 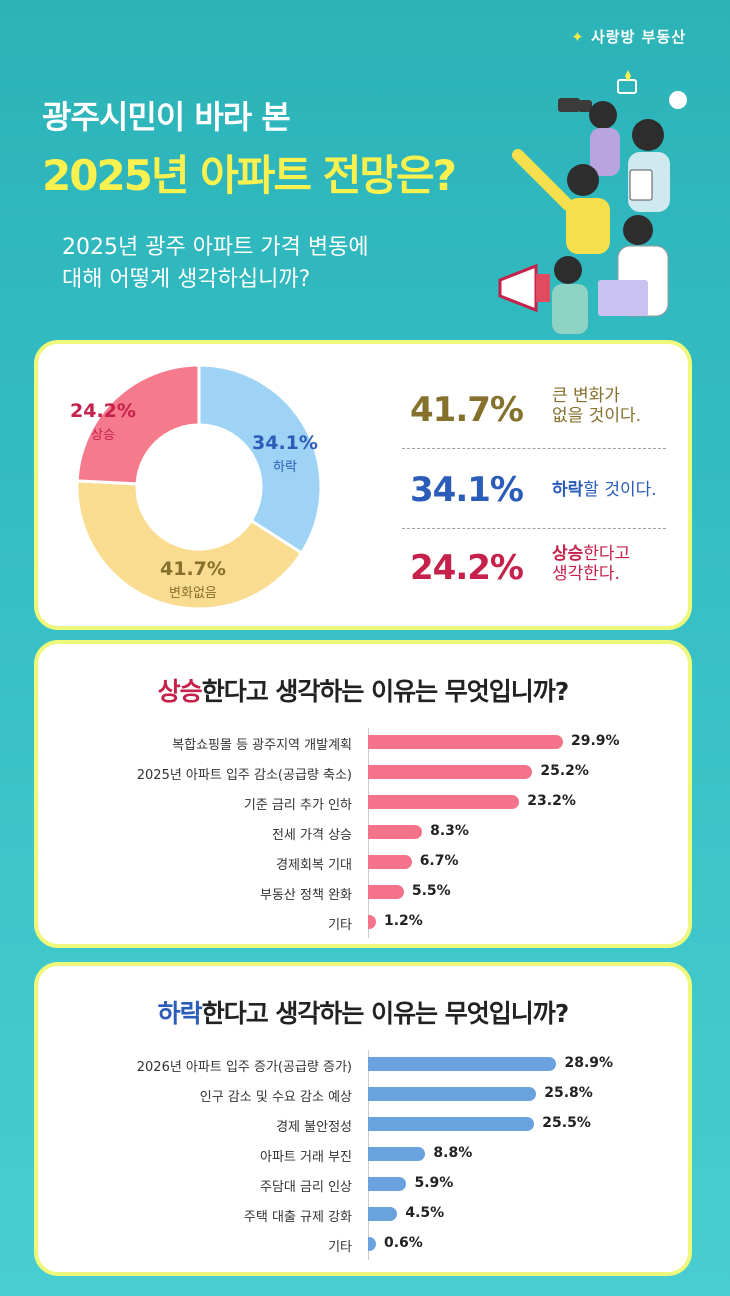 What do you see at coordinates (449, 831) in the screenshot?
I see `rise-bar-value: 8.3%` at bounding box center [449, 831].